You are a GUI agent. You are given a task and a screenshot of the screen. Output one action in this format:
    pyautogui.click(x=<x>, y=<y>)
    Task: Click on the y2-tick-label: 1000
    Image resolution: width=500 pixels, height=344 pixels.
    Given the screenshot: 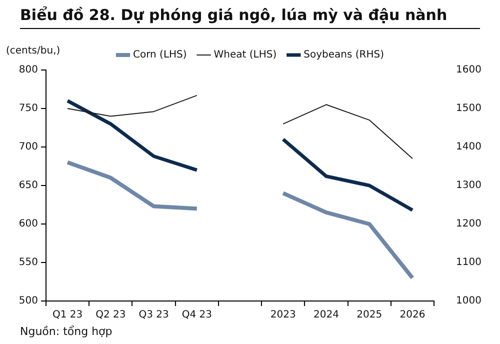 What is the action you would take?
    pyautogui.click(x=469, y=301)
    